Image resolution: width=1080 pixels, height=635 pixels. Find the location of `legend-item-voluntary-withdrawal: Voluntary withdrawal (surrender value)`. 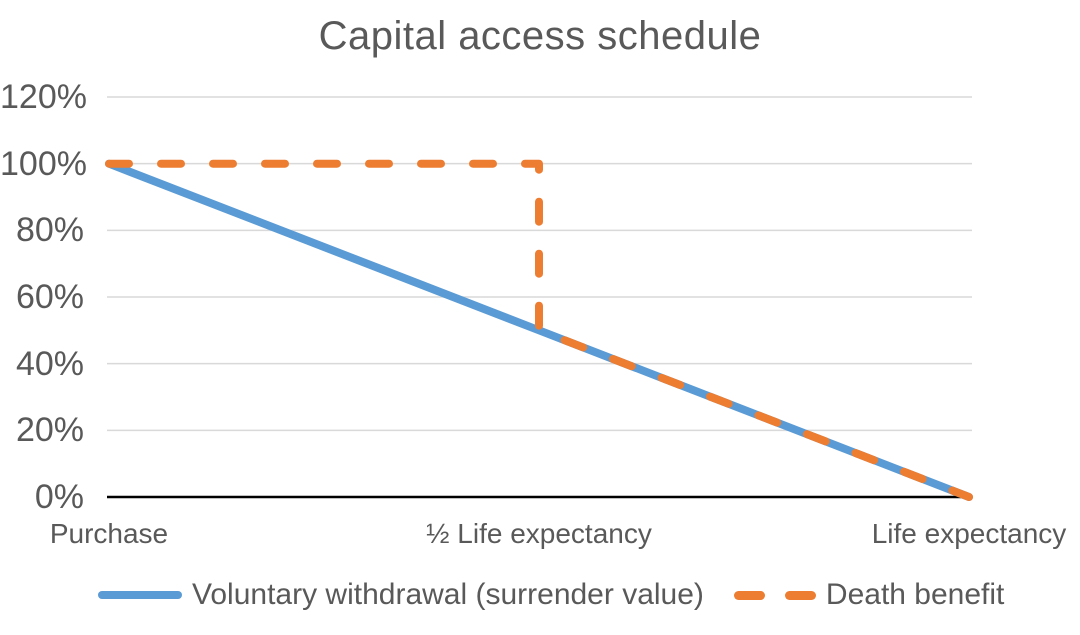

legend-item-voluntary-withdrawal: Voluntary withdrawal (surrender value) is located at coordinates (401, 595).